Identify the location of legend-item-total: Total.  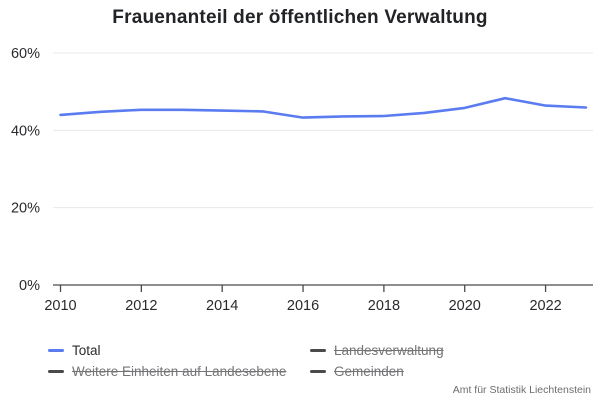
(179, 350).